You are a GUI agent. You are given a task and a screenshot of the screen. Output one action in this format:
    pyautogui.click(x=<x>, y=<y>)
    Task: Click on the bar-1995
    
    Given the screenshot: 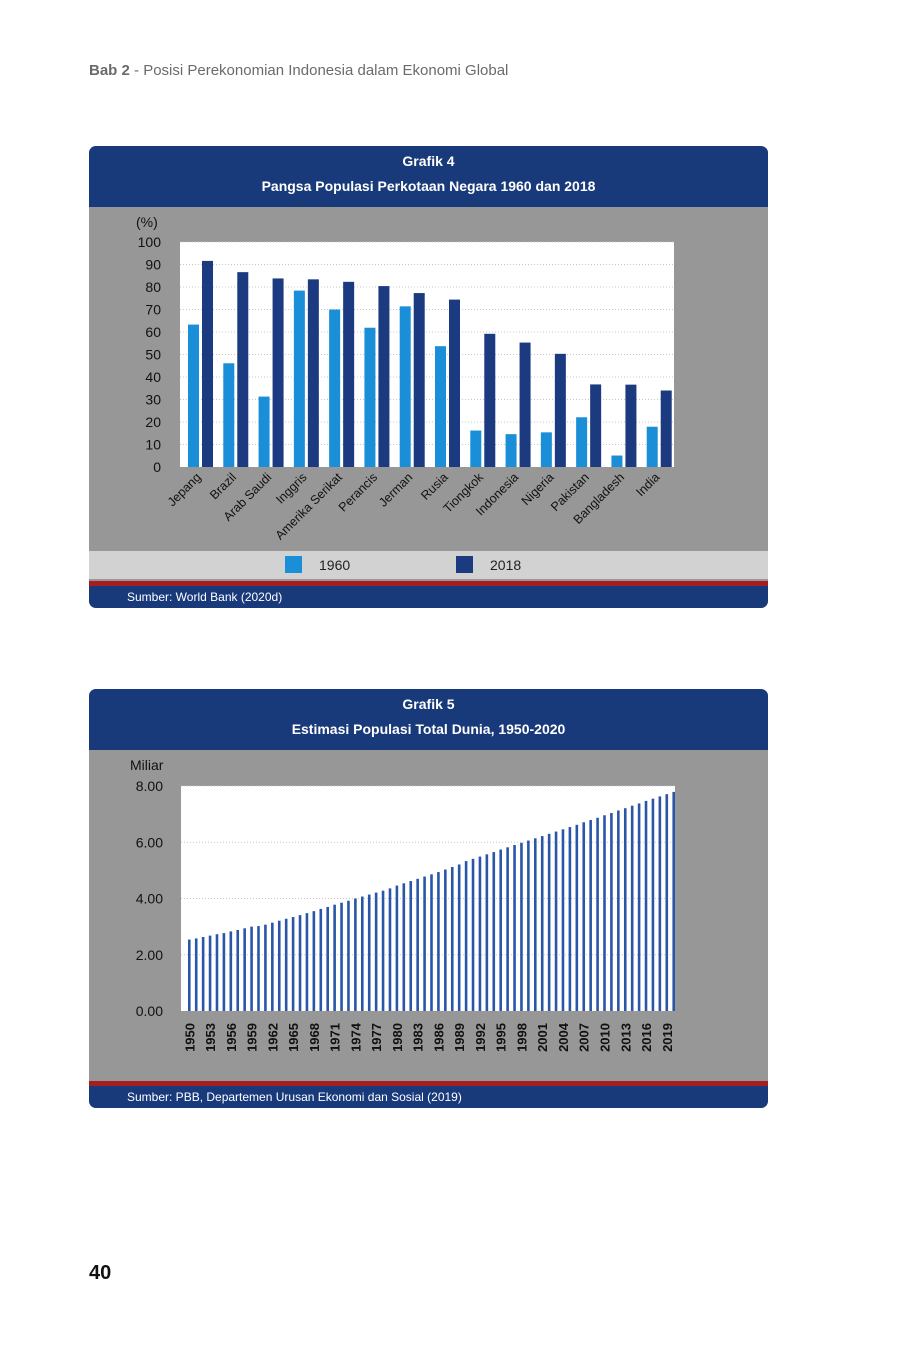 What is the action you would take?
    pyautogui.click(x=500, y=930)
    